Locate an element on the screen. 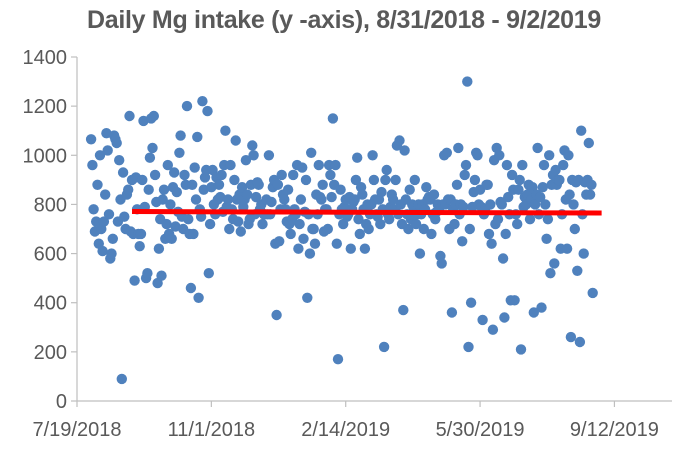 This screenshot has height=458, width=688. y-tick-label: 600 is located at coordinates (50, 255).